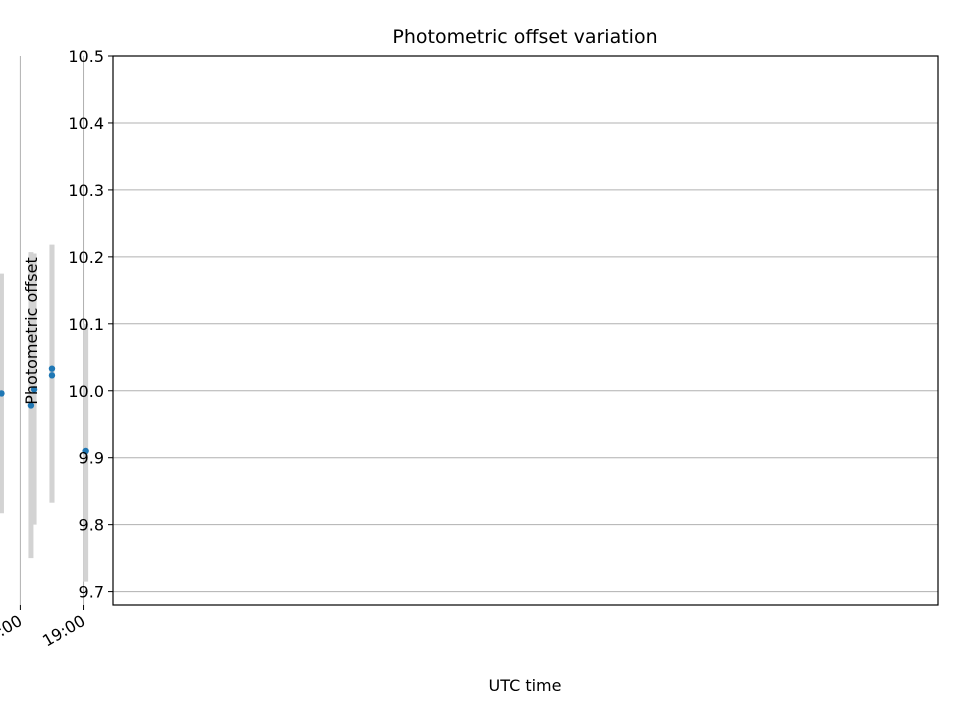 The width and height of the screenshot is (960, 720). I want to click on x-axis-label: UTC time, so click(525, 685).